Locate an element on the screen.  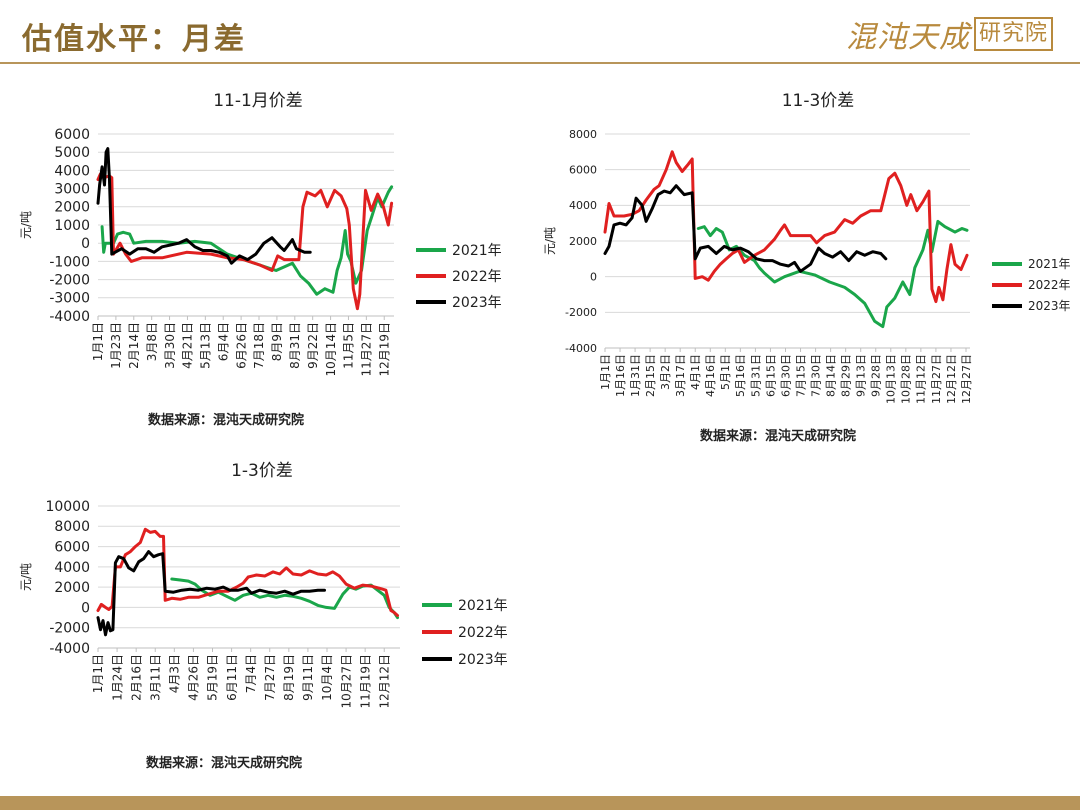
x-tick-label: 3月17日 is located at coordinates (680, 375).